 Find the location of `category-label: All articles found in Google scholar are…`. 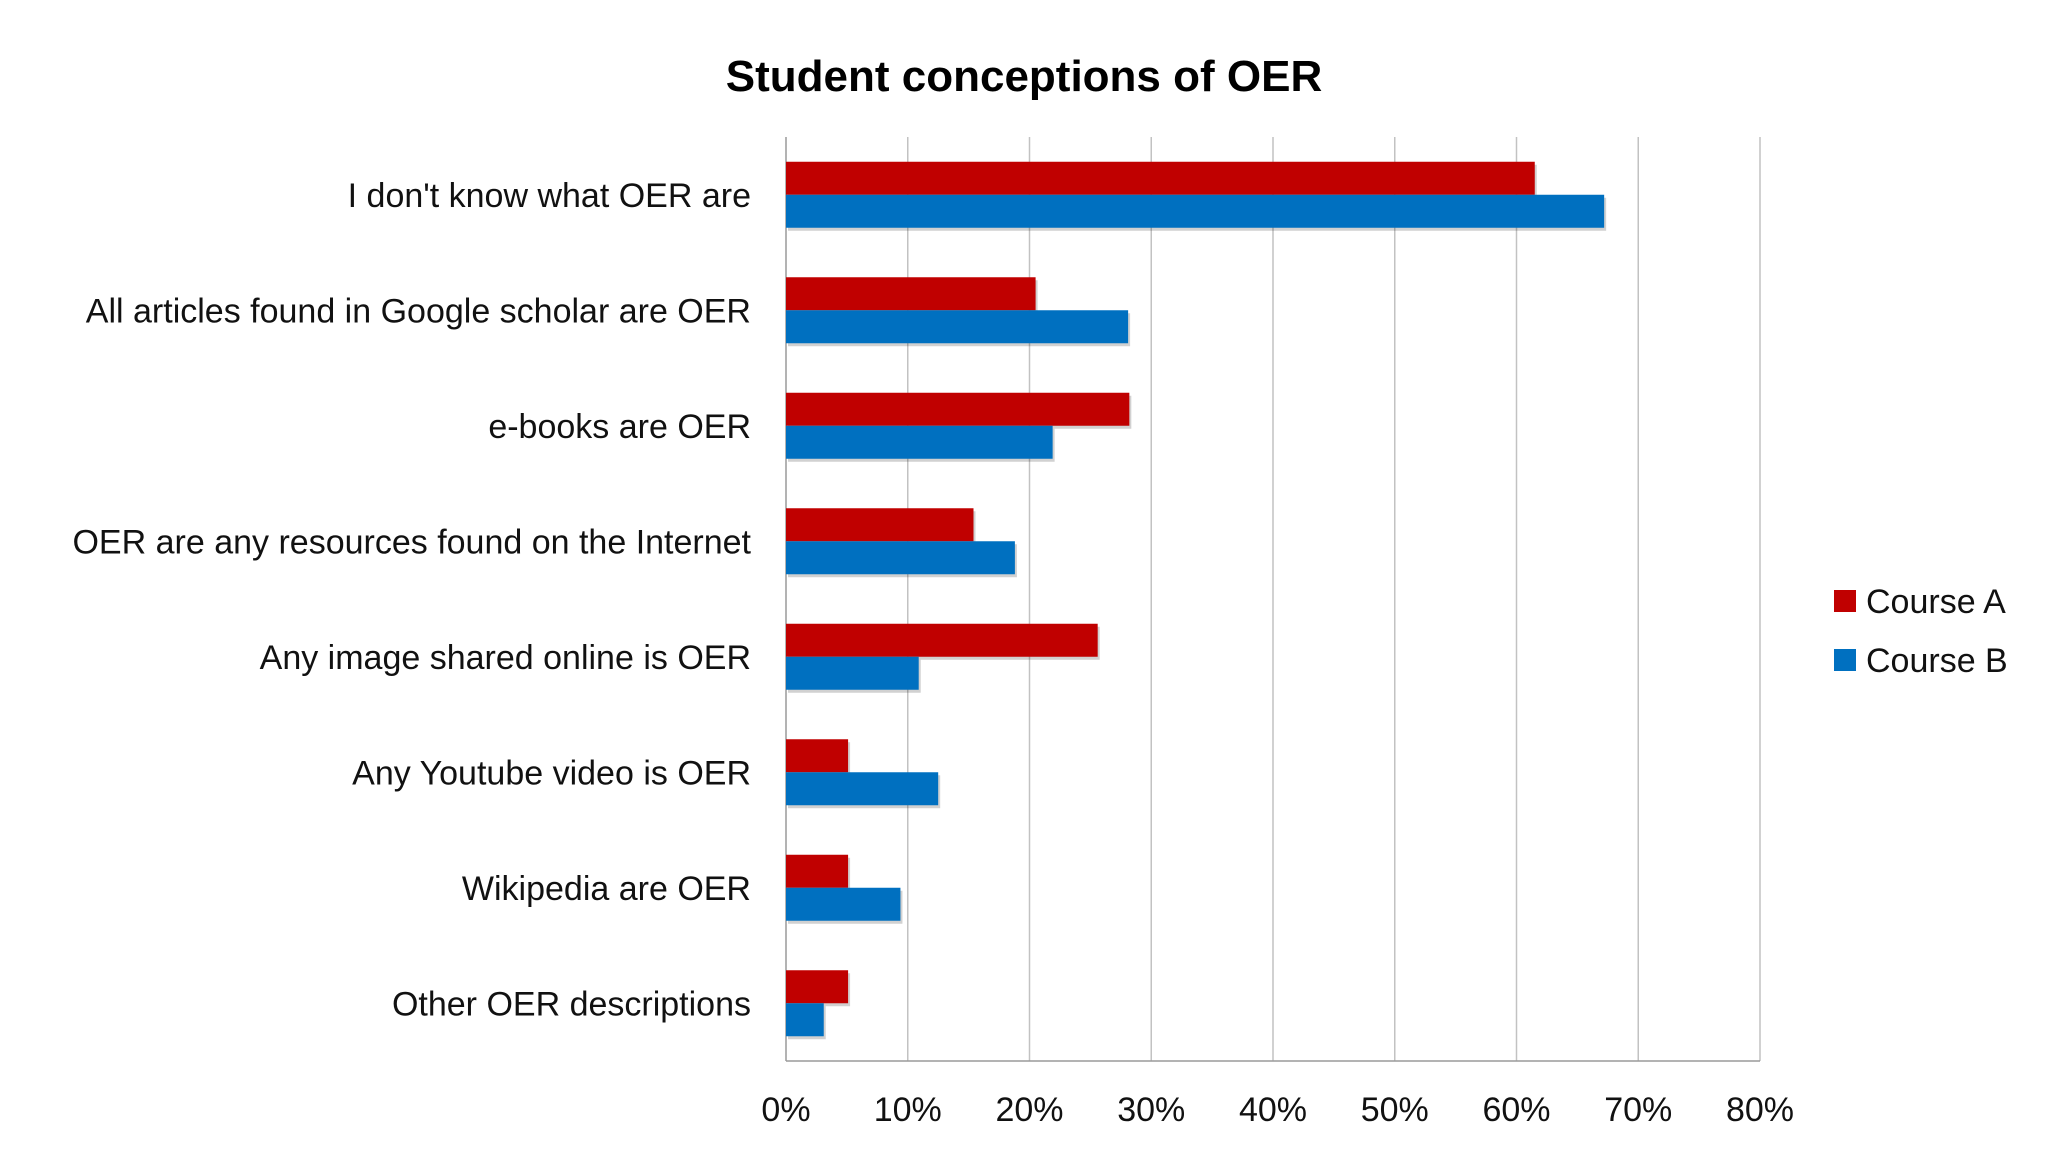

category-label: All articles found in Google scholar are… is located at coordinates (418, 311).